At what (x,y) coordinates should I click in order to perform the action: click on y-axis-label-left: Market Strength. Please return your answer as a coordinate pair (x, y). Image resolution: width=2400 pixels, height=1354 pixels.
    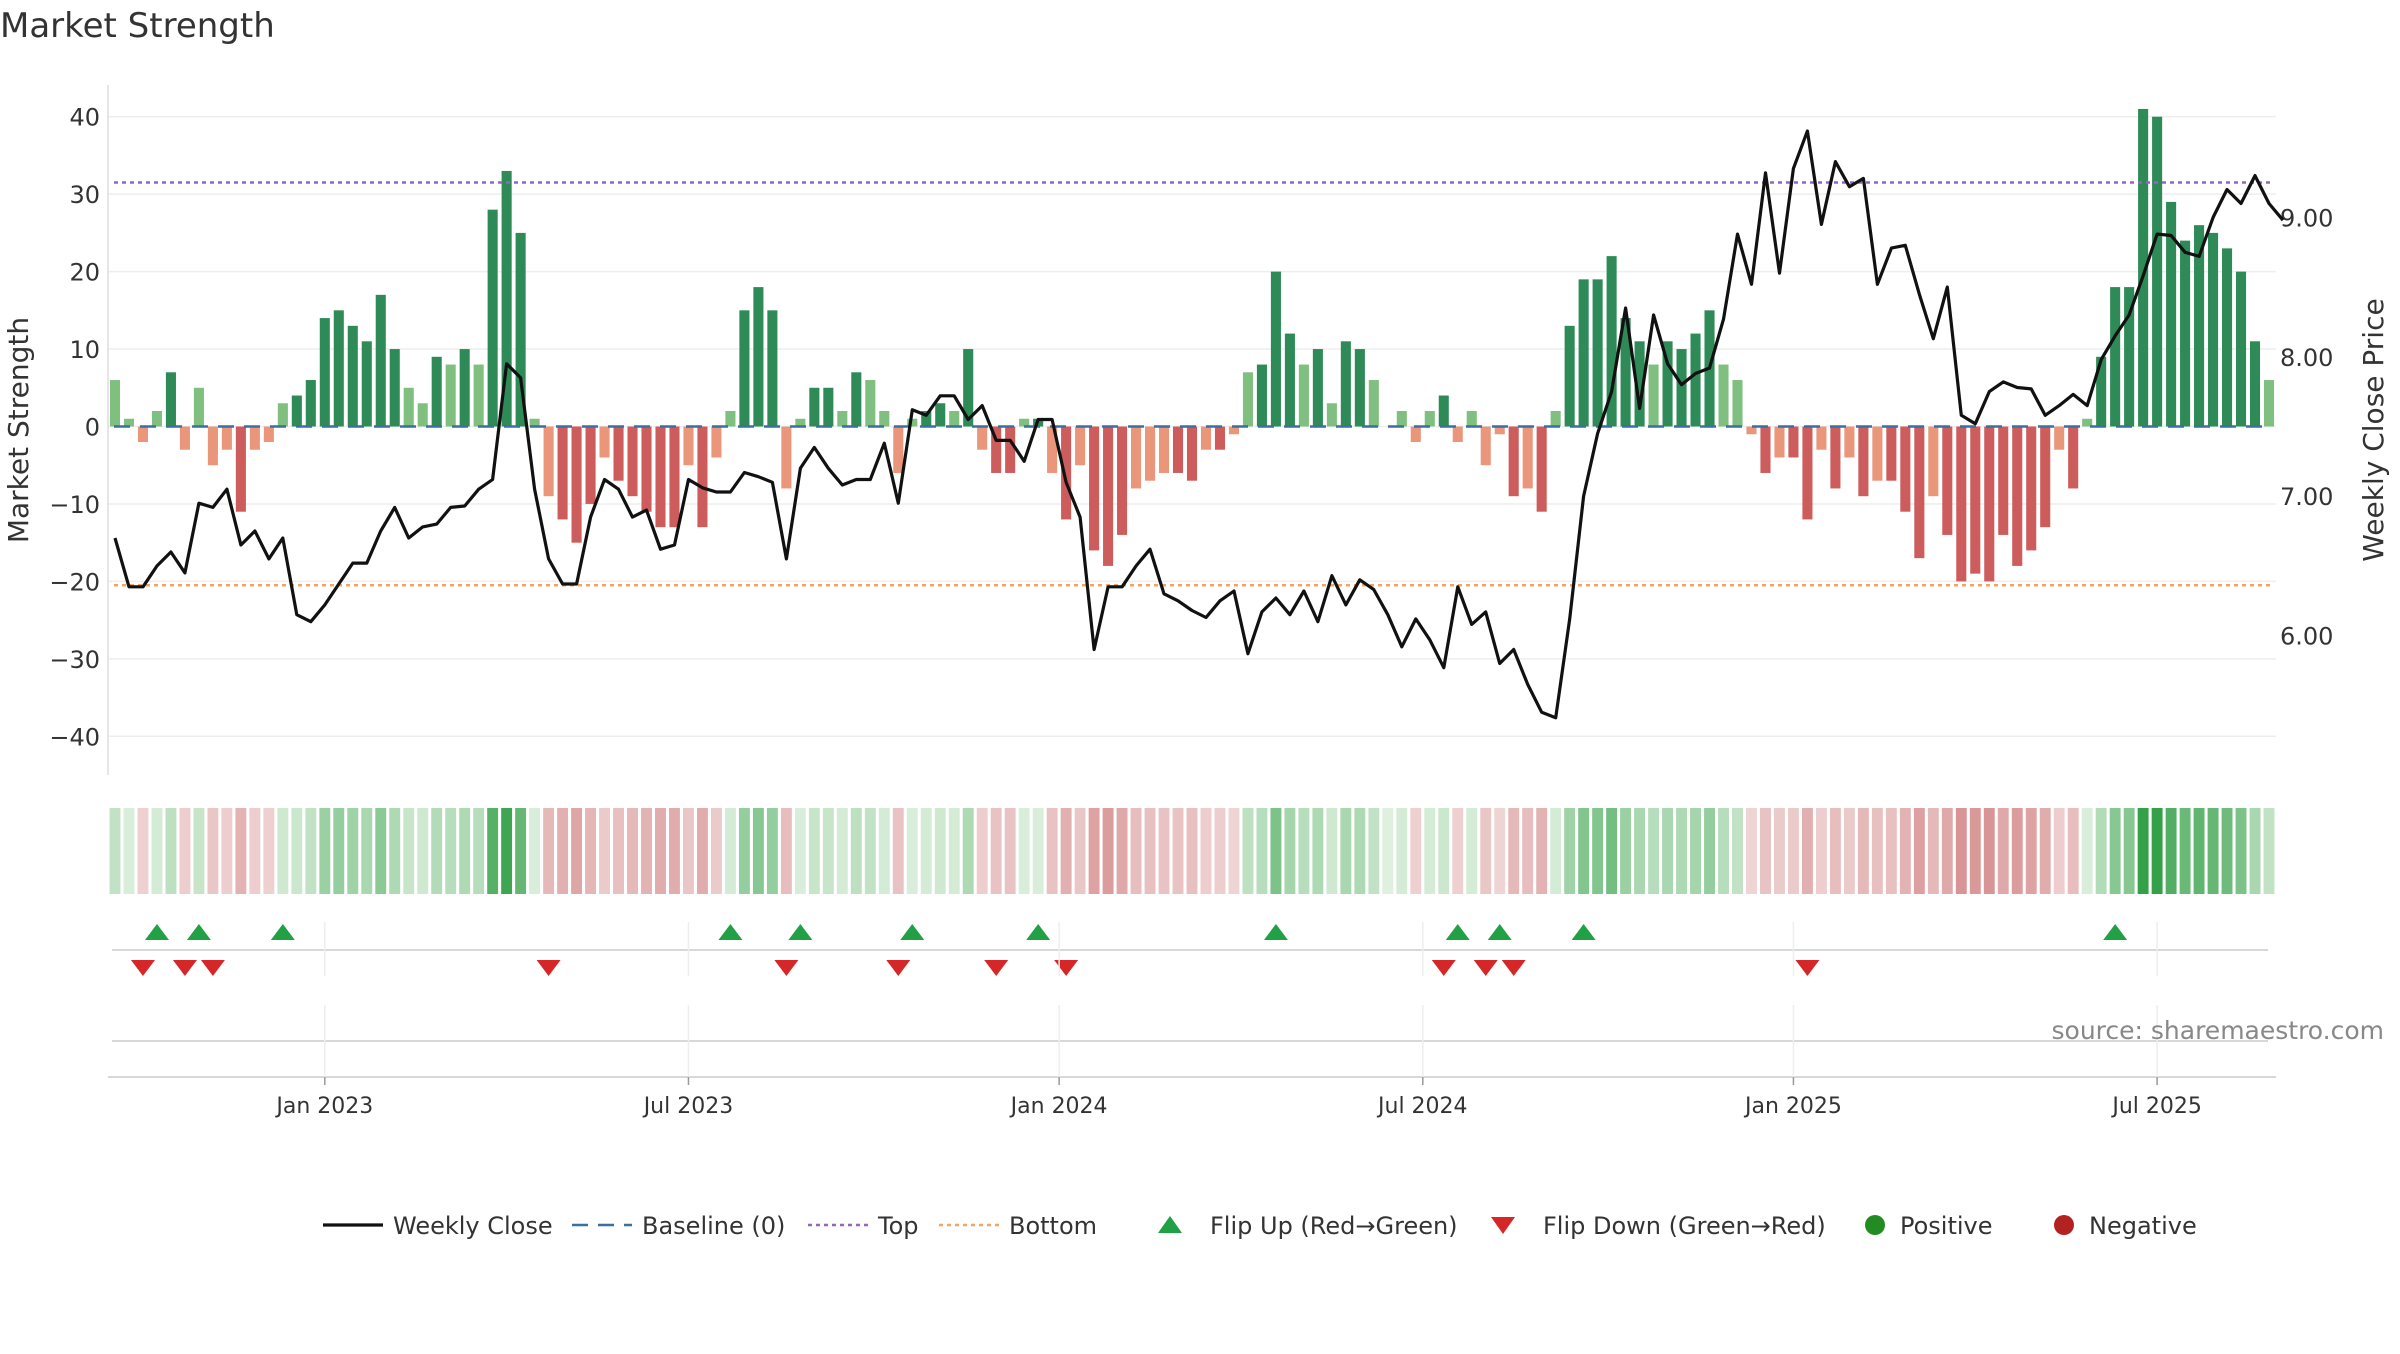
    Looking at the image, I should click on (18, 430).